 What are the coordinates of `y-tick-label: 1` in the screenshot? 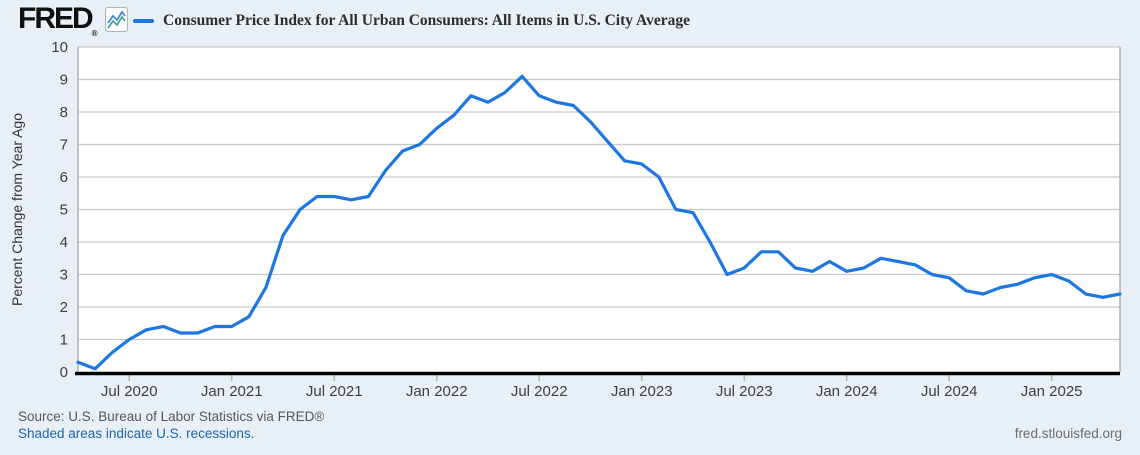 It's located at (64, 340).